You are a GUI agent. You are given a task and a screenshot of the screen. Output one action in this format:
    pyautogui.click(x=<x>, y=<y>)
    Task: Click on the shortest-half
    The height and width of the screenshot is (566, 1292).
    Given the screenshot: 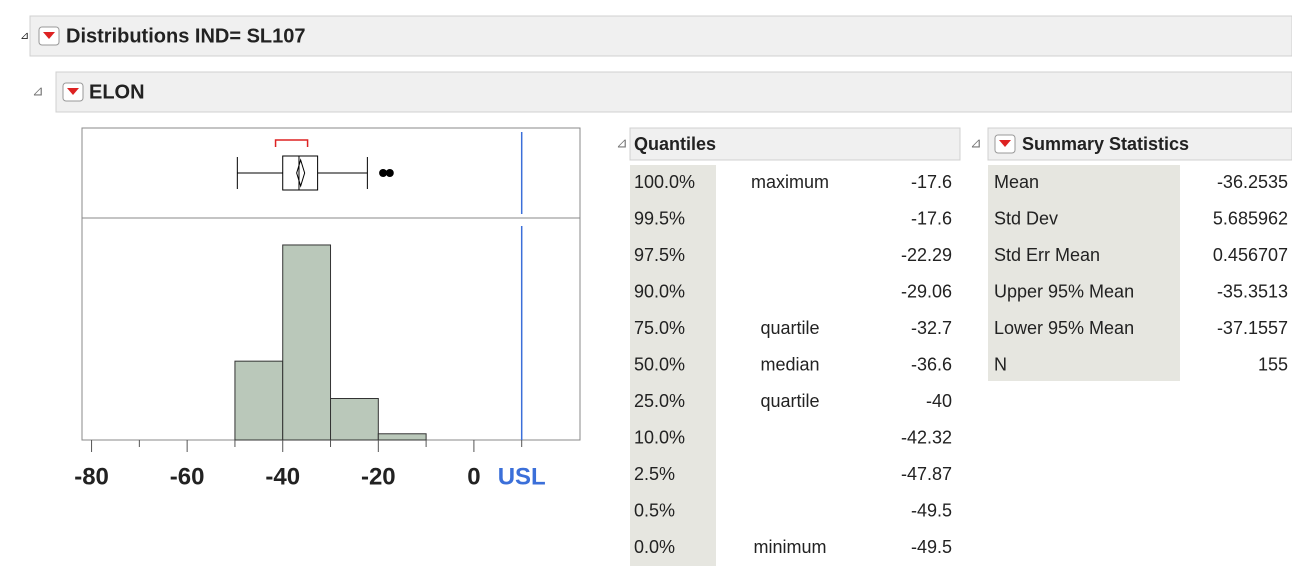 What is the action you would take?
    pyautogui.click(x=291, y=143)
    